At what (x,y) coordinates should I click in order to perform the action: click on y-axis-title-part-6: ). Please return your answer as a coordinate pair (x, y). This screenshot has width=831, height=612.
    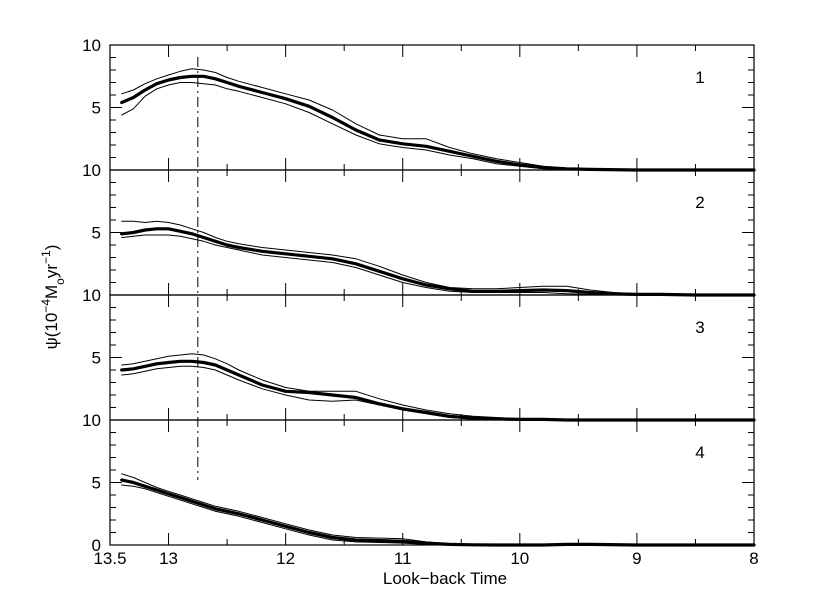
    Looking at the image, I should click on (51, 248).